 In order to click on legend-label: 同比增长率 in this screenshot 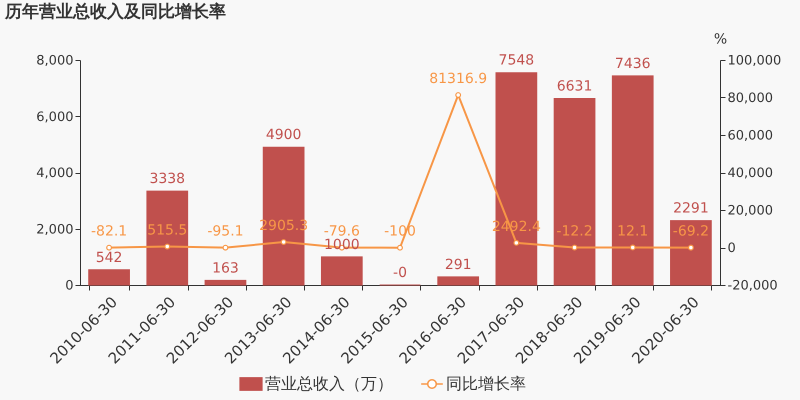, I will do `click(486, 383)`.